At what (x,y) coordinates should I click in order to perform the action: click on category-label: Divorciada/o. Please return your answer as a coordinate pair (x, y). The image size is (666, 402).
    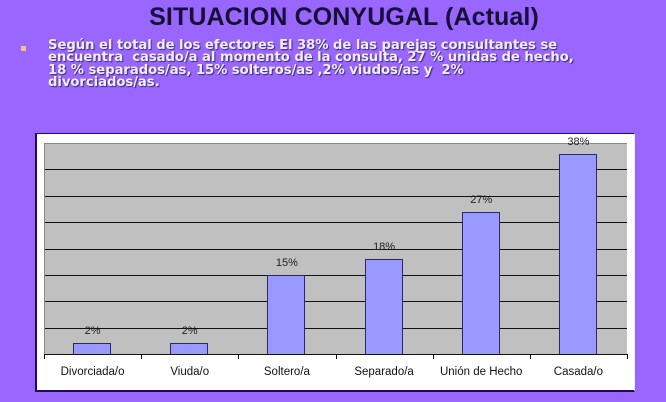
    Looking at the image, I should click on (92, 372).